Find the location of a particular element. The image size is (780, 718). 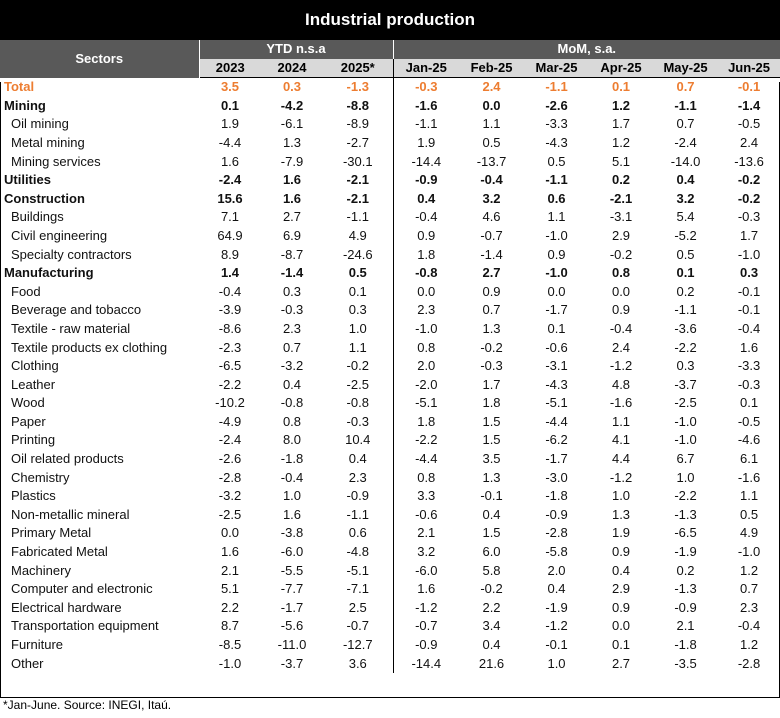

mom-value-cell: 2.2 is located at coordinates (491, 607).